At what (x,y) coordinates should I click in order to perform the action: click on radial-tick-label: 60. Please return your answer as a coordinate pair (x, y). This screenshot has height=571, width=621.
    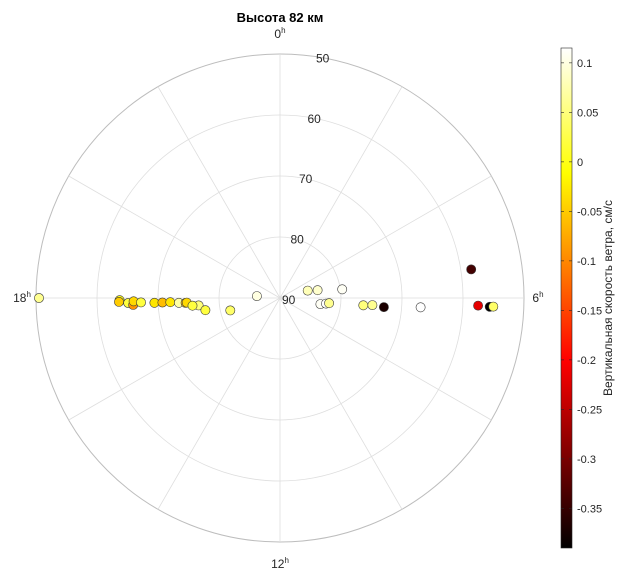
    Looking at the image, I should click on (314, 119).